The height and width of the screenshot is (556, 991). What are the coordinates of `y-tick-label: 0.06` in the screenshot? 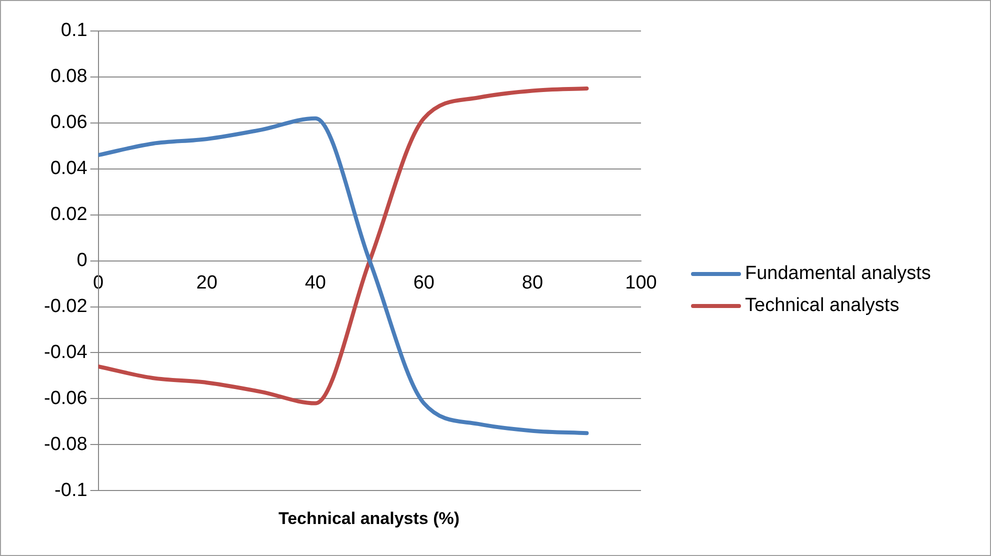 It's located at (69, 123).